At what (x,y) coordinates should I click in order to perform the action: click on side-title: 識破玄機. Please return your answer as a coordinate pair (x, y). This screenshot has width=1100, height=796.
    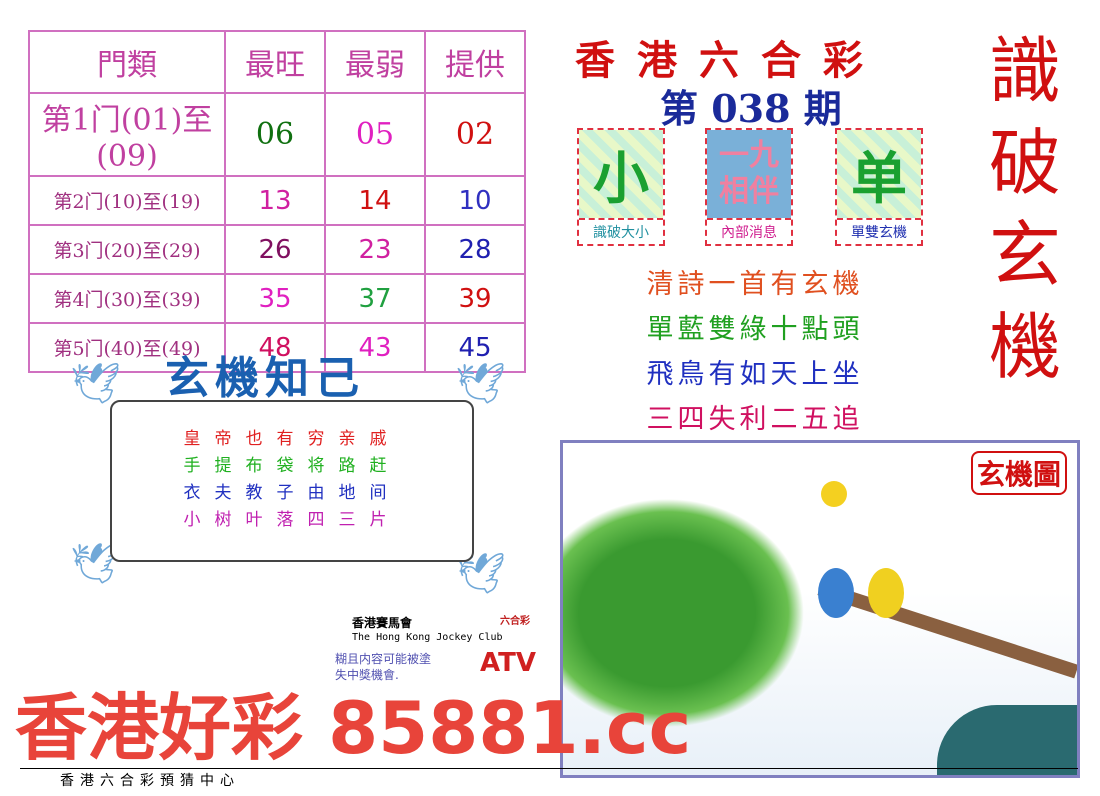
    Looking at the image, I should click on (1024, 209).